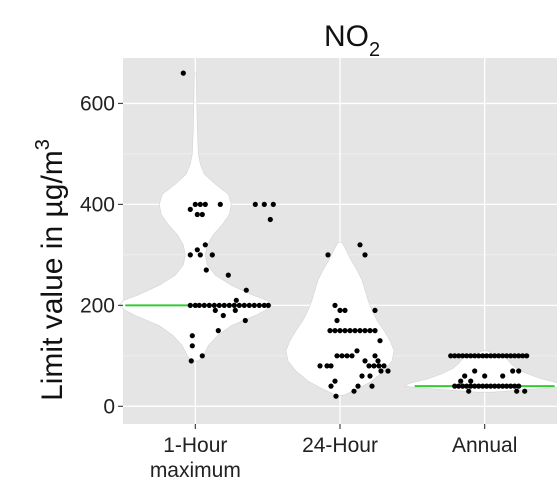  Describe the element at coordinates (340, 445) in the screenshot. I see `x-tick-label: 24-Hour` at that location.